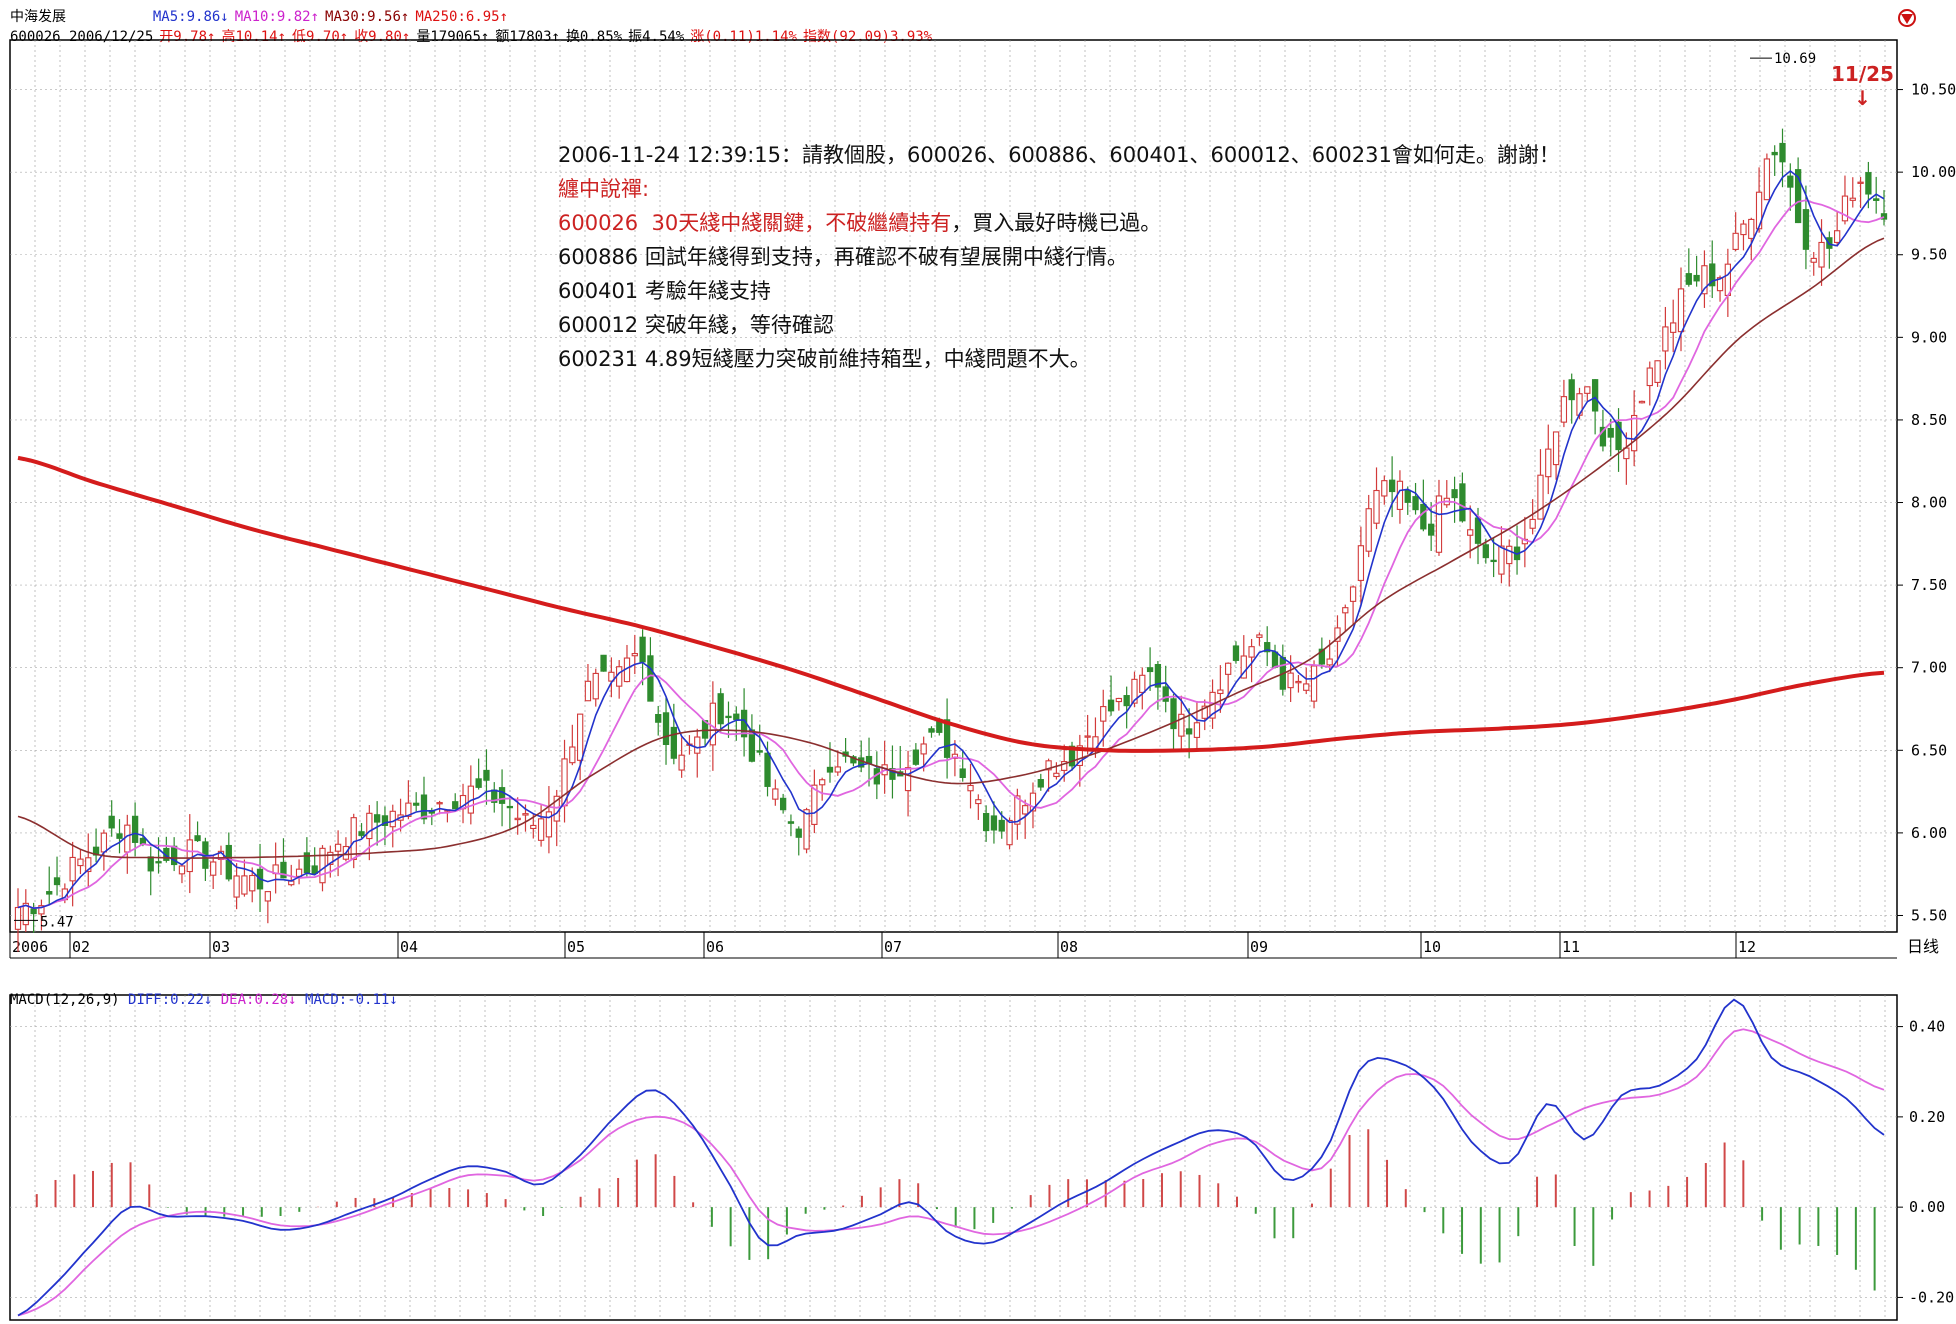 This screenshot has width=1956, height=1324. I want to click on quote-value-4: 收9.80↑, so click(382, 37).